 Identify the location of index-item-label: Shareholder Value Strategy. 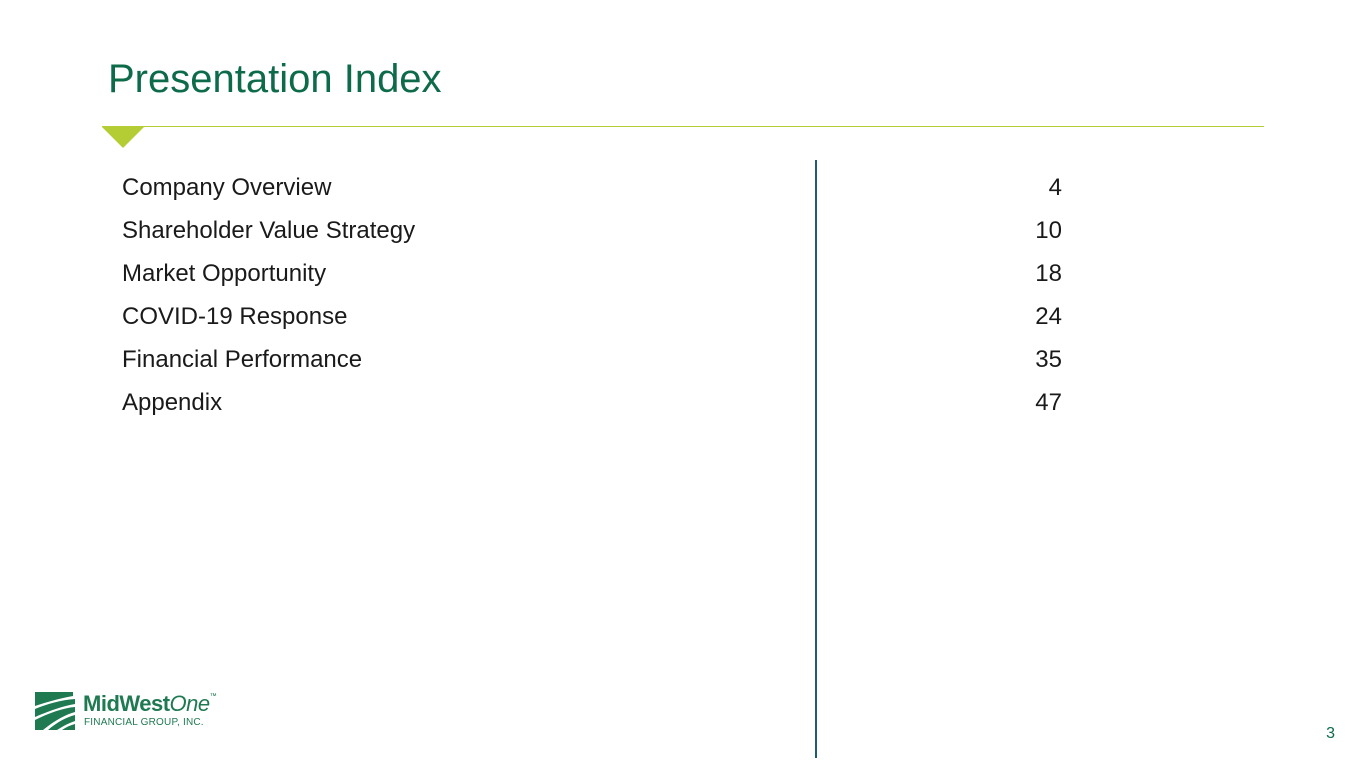
(269, 230).